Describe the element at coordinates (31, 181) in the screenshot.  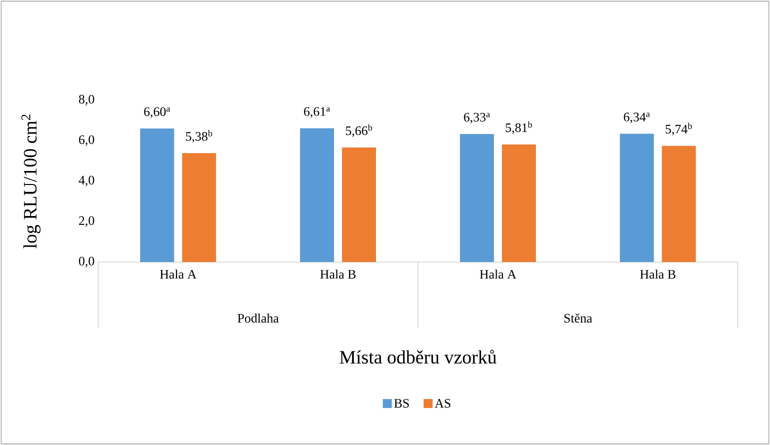
I see `y-axis-title: log RLU/100 cm$^{2}$` at that location.